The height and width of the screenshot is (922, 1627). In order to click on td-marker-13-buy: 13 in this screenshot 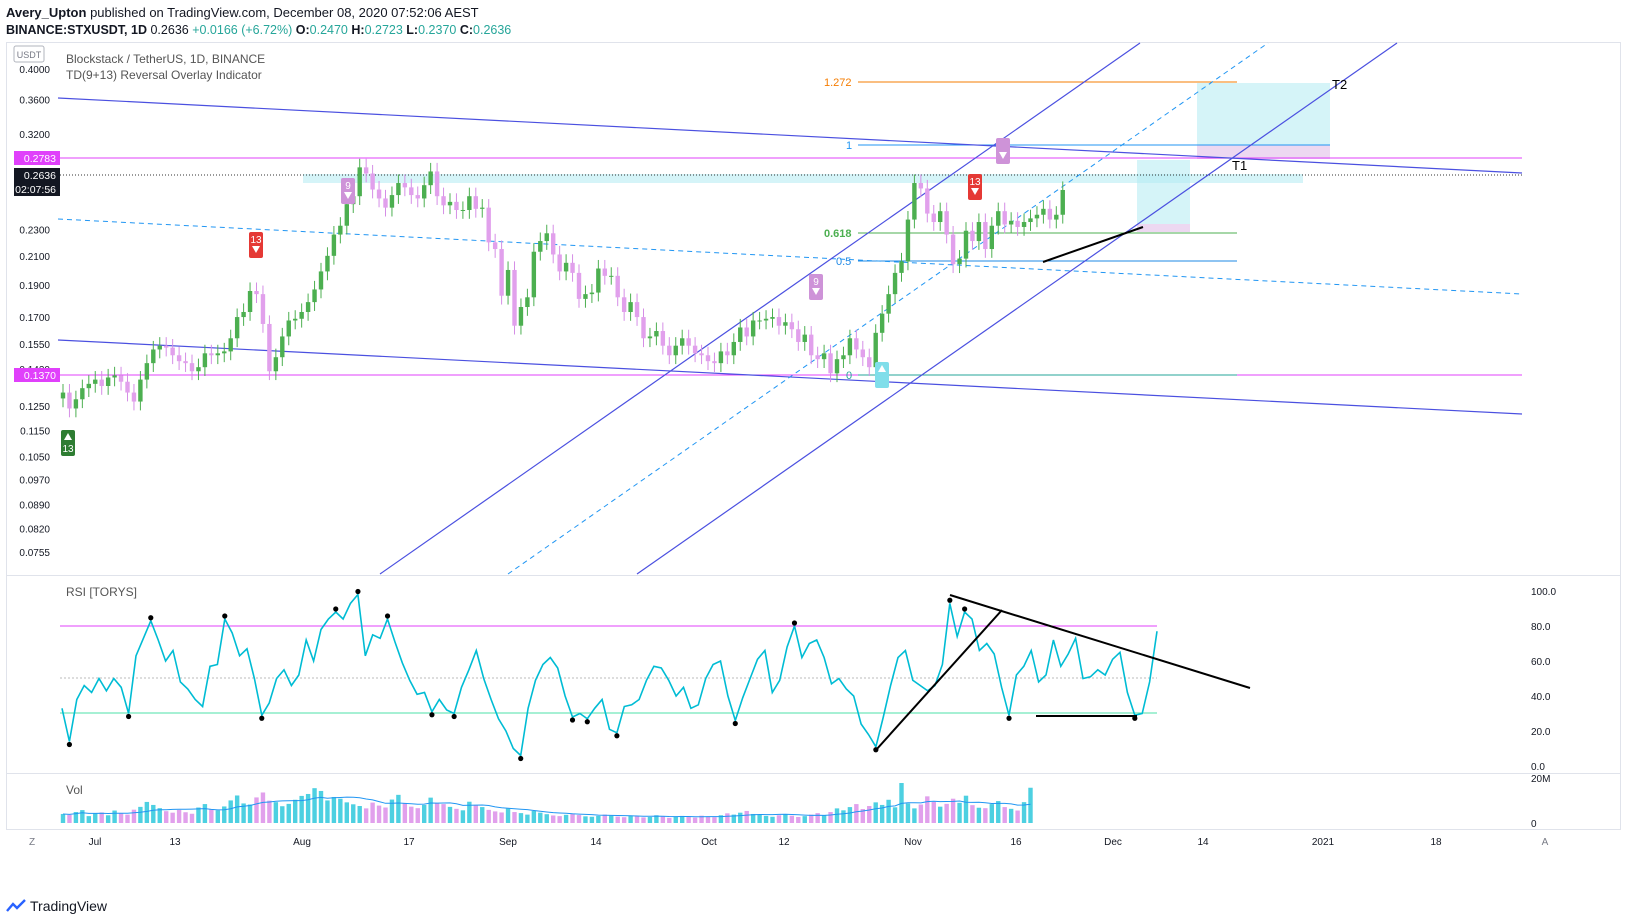, I will do `click(68, 443)`.